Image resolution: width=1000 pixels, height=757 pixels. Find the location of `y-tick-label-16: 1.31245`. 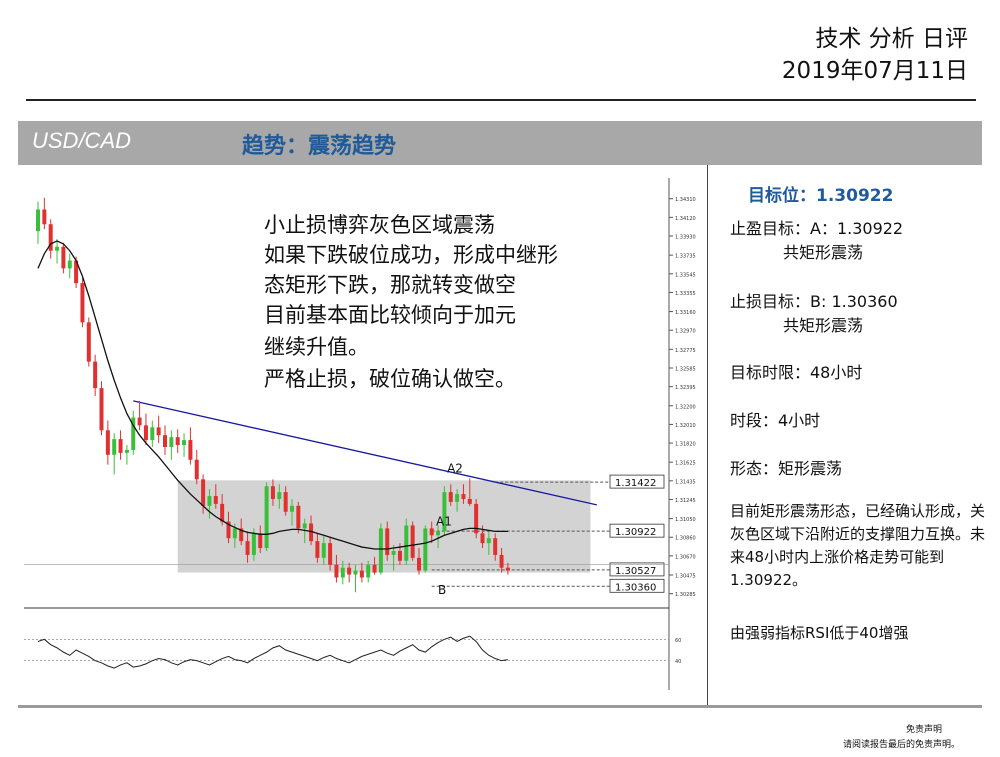

y-tick-label-16: 1.31245 is located at coordinates (685, 501).